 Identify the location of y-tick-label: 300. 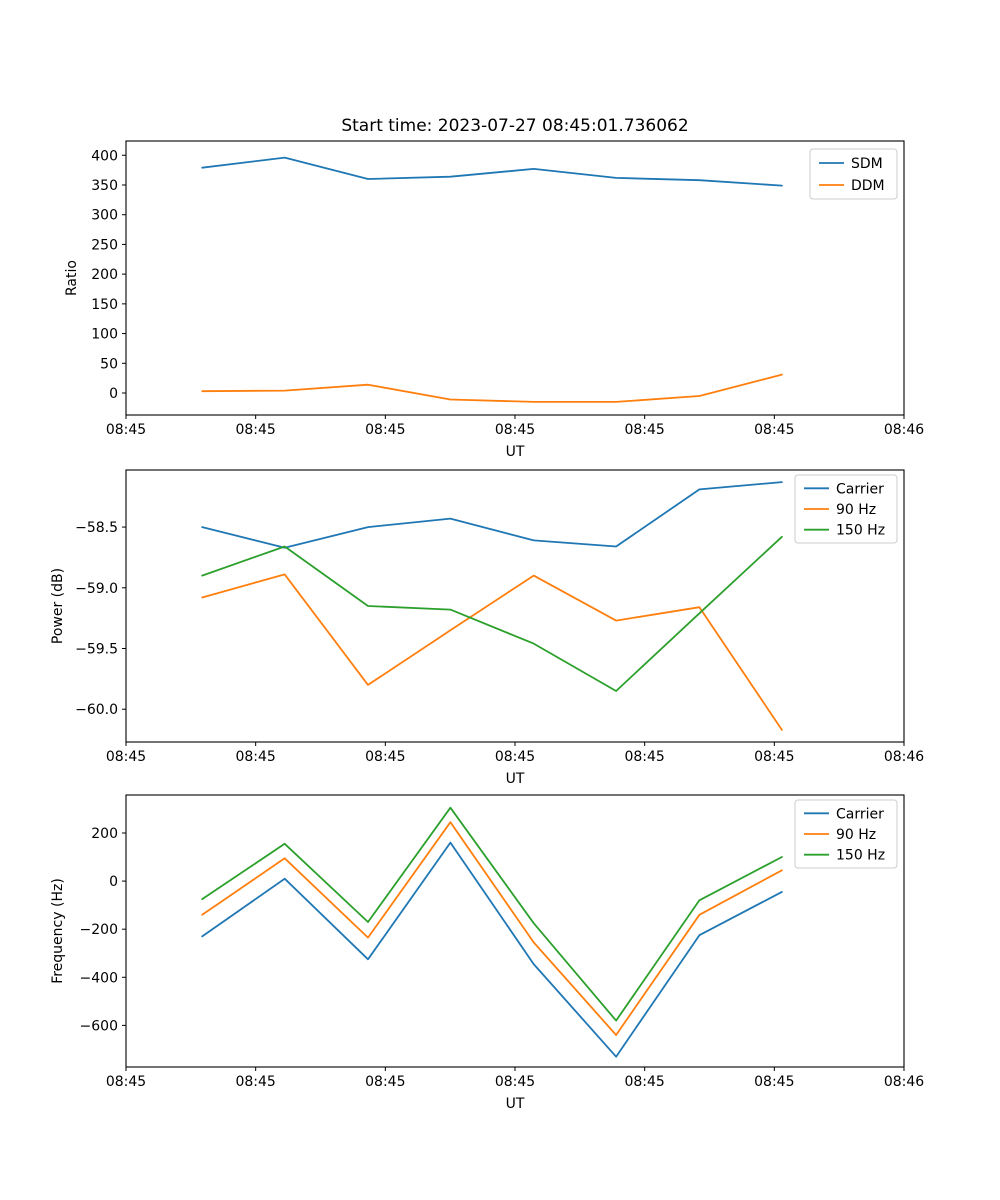
(104, 216).